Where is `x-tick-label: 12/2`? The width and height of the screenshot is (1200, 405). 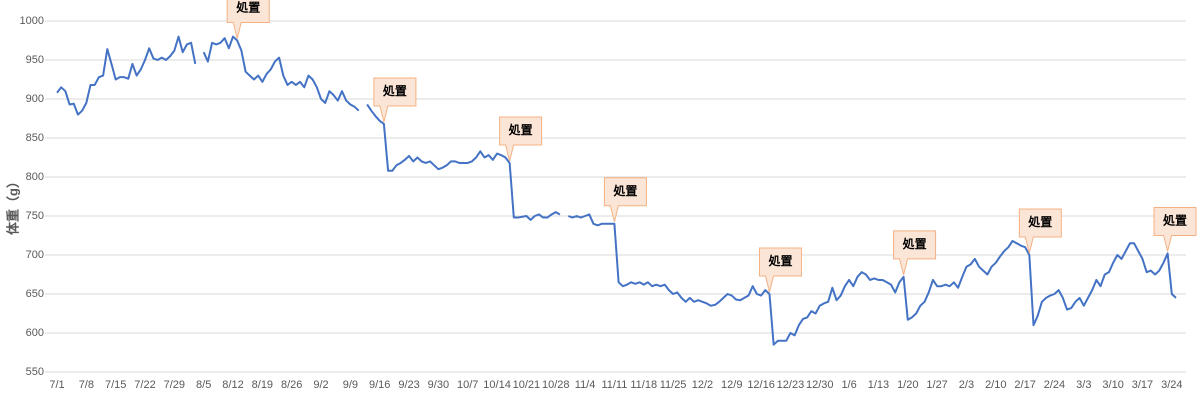 x-tick-label: 12/2 is located at coordinates (702, 385).